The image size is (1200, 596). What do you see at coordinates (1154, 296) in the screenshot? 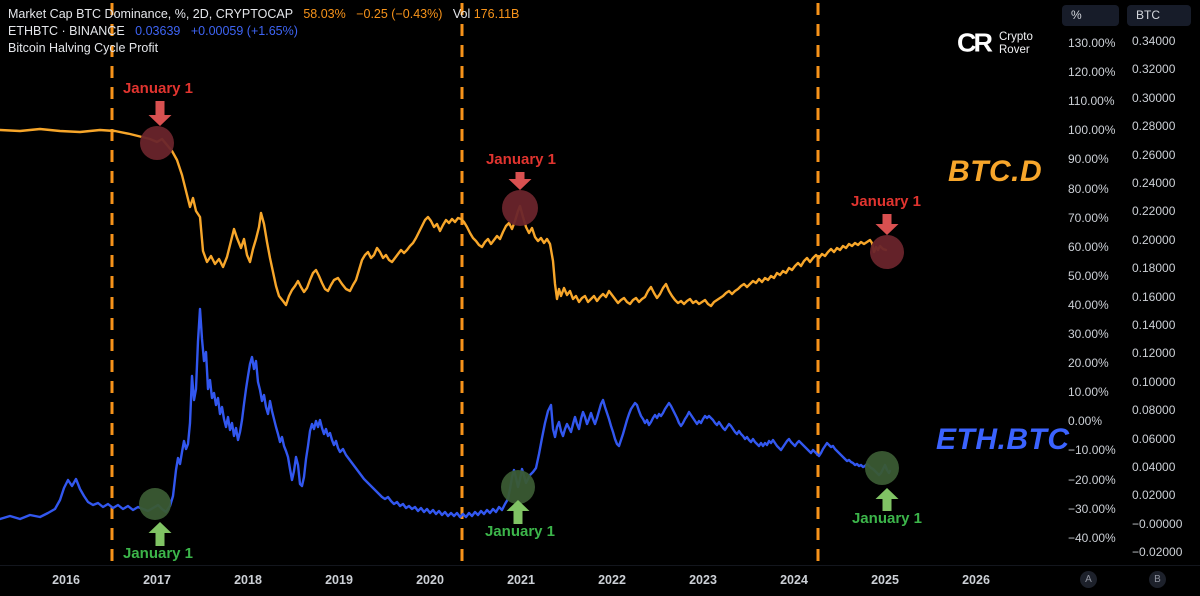
I see `btc-tick-label: 0.16000` at bounding box center [1154, 296].